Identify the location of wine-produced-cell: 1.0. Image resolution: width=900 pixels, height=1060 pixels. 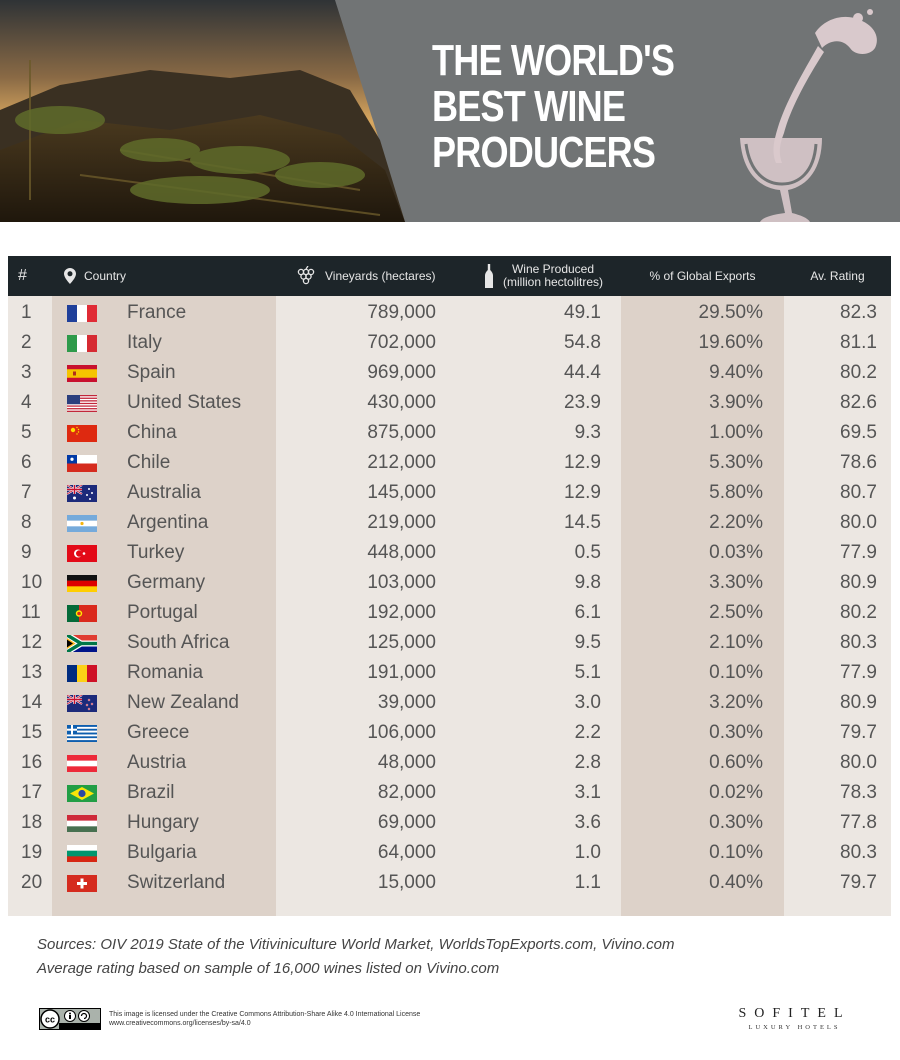
(587, 852).